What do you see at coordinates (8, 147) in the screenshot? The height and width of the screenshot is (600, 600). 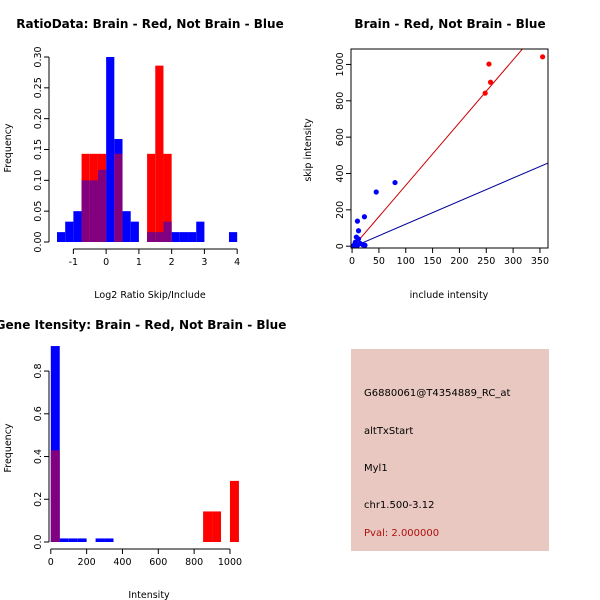 I see `ratio-y-label: Frequency` at bounding box center [8, 147].